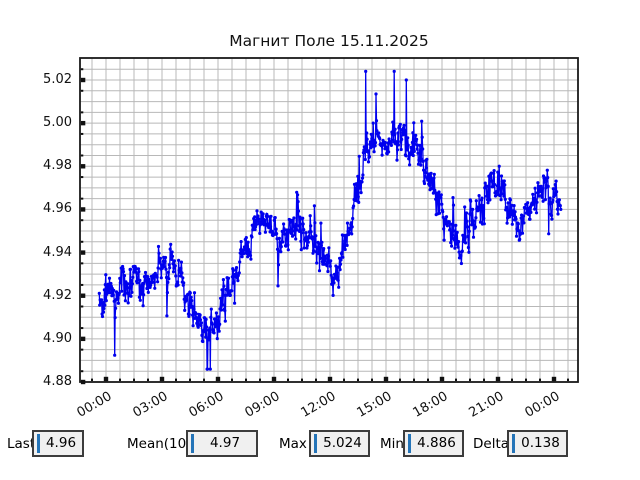  Describe the element at coordinates (57, 295) in the screenshot. I see `y-tick-label: 4.92` at that location.